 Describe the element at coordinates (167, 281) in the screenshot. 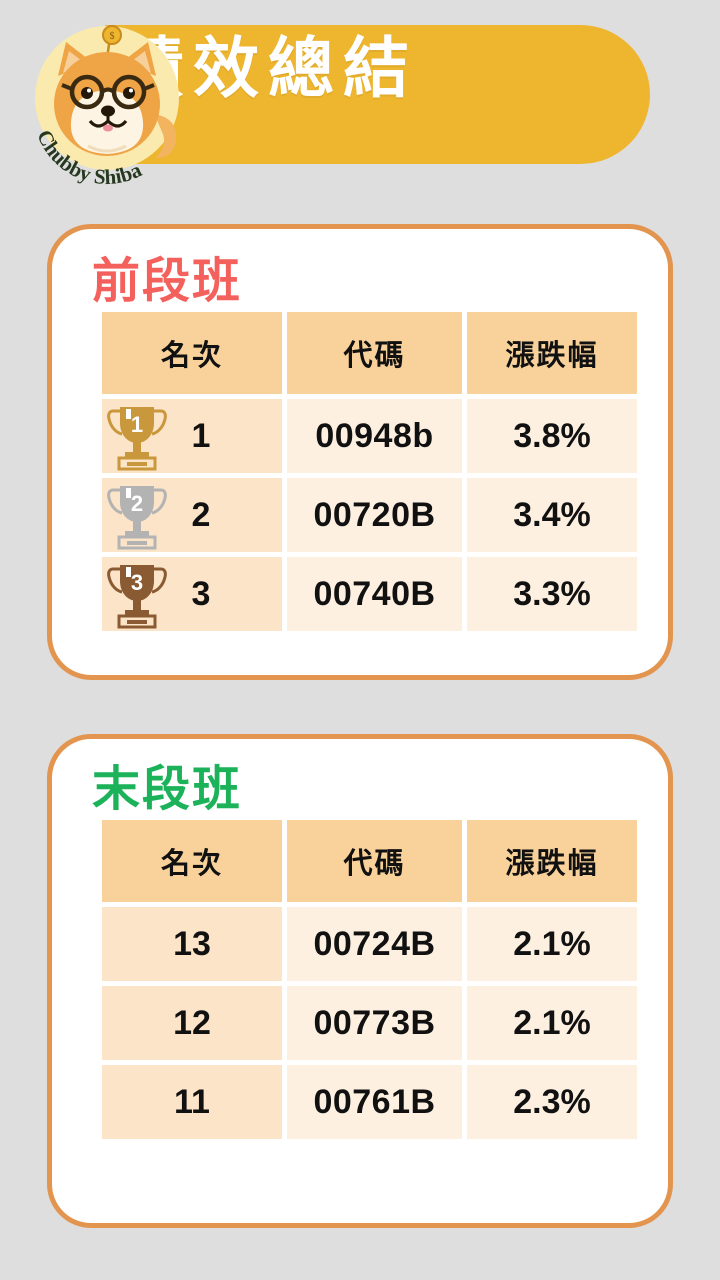

I see `card-title-top: 前段班` at that location.